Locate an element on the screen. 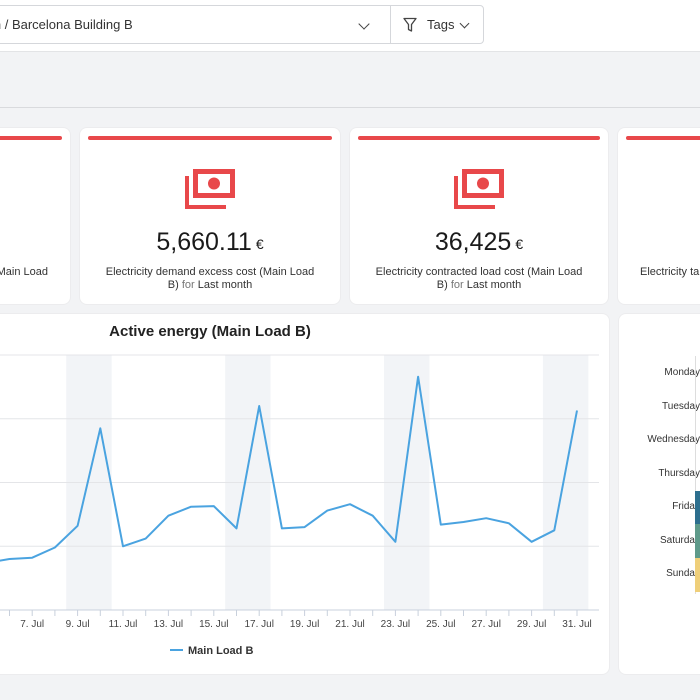 This screenshot has width=700, height=700. kpi-description: Electricity ta is located at coordinates (670, 272).